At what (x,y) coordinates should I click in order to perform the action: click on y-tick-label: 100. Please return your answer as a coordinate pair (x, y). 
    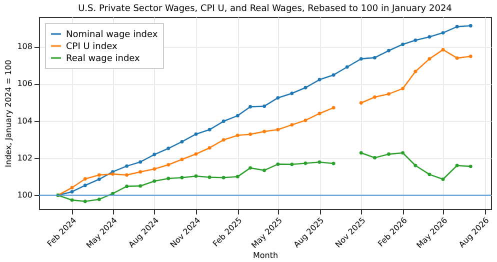
    Looking at the image, I should click on (24, 195).